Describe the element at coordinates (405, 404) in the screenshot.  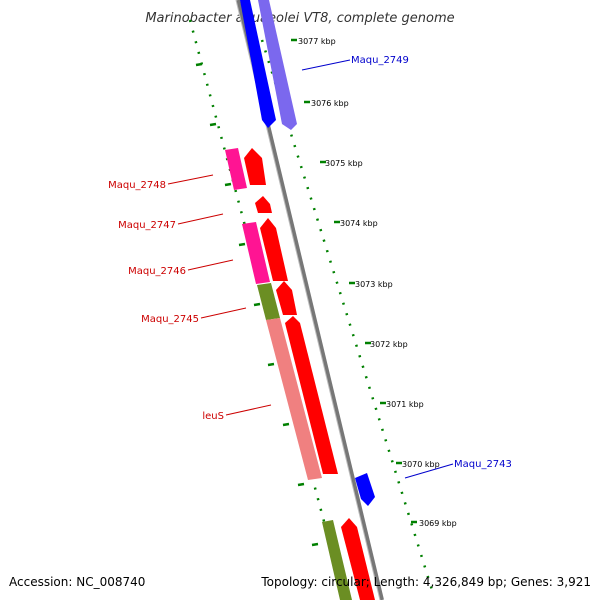
I see `kbp-label-3071: 3071 kbp` at that location.